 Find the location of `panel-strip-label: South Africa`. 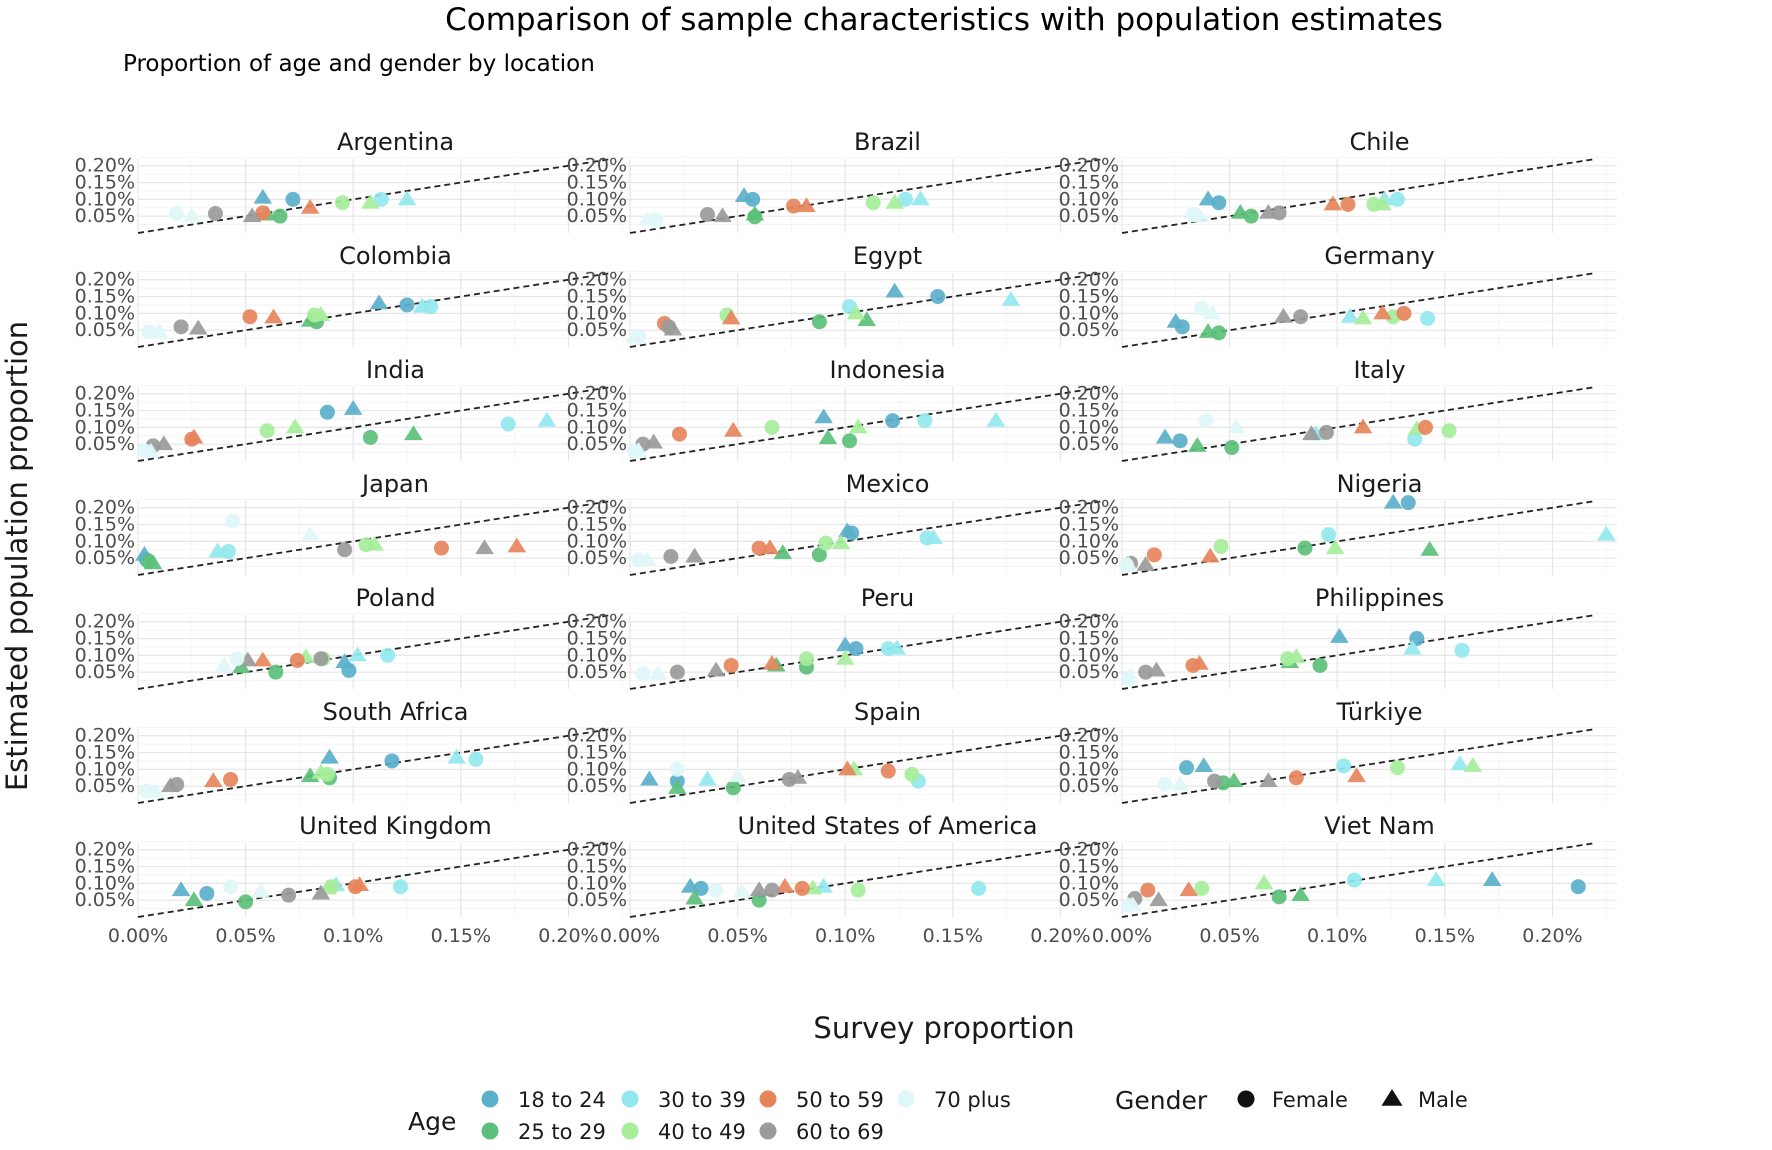

panel-strip-label: South Africa is located at coordinates (396, 712).